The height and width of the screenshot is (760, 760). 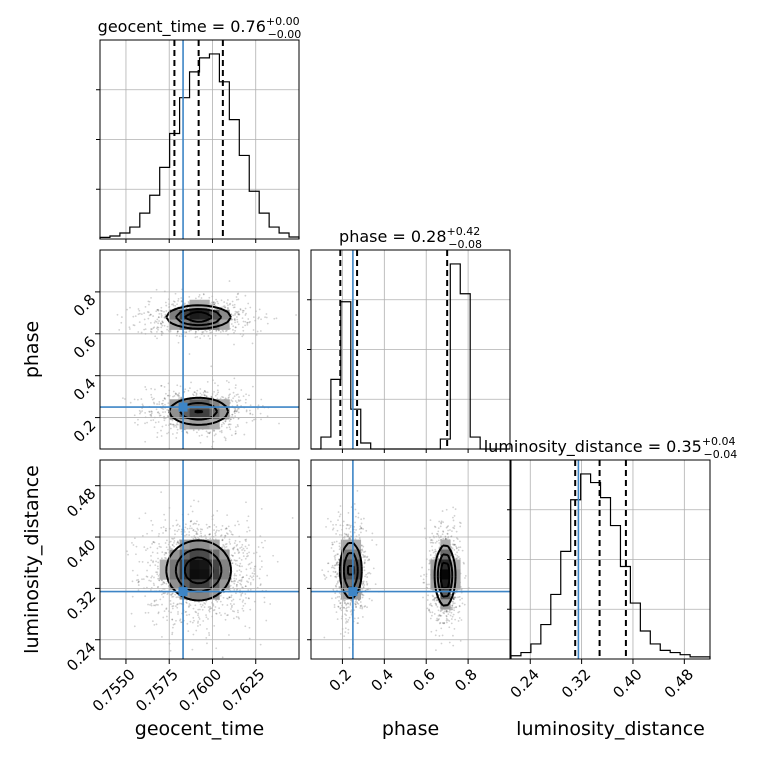 I want to click on title-phase: phase = 0.28+0.42 −0.08, so click(x=410, y=238).